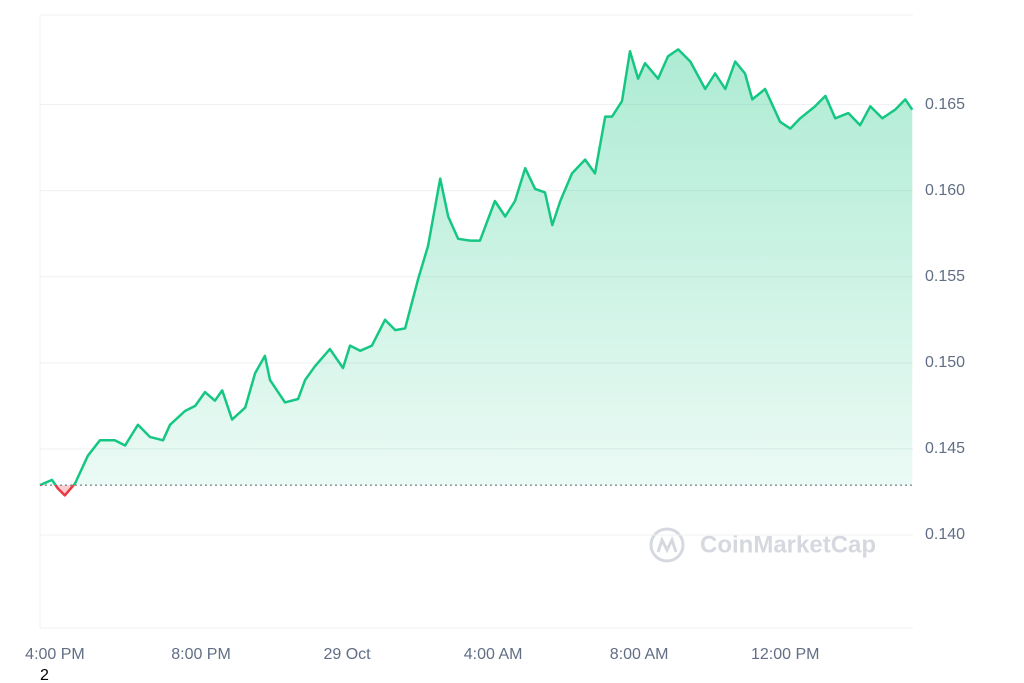  I want to click on y-tick-label: 0.150, so click(945, 362).